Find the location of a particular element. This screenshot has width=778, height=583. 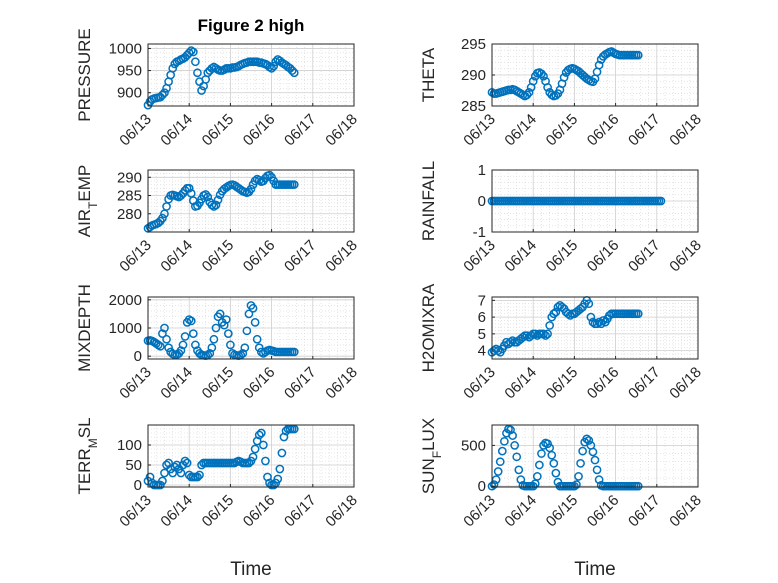

axes-background is located at coordinates (251, 456).